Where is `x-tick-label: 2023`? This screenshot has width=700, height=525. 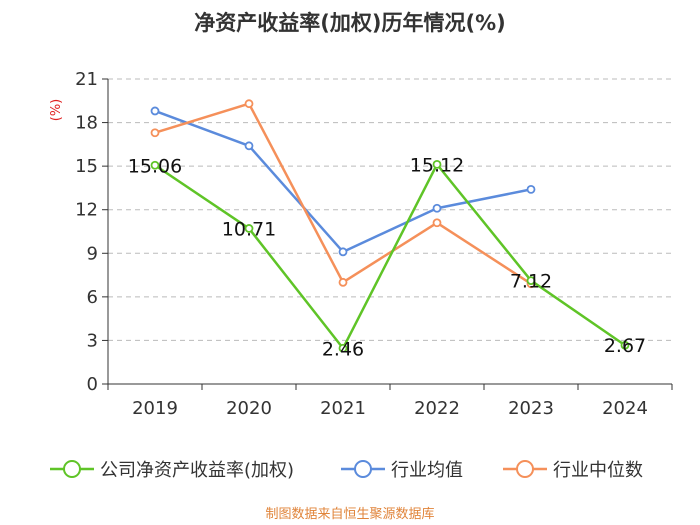
x-tick-label: 2023 is located at coordinates (531, 408).